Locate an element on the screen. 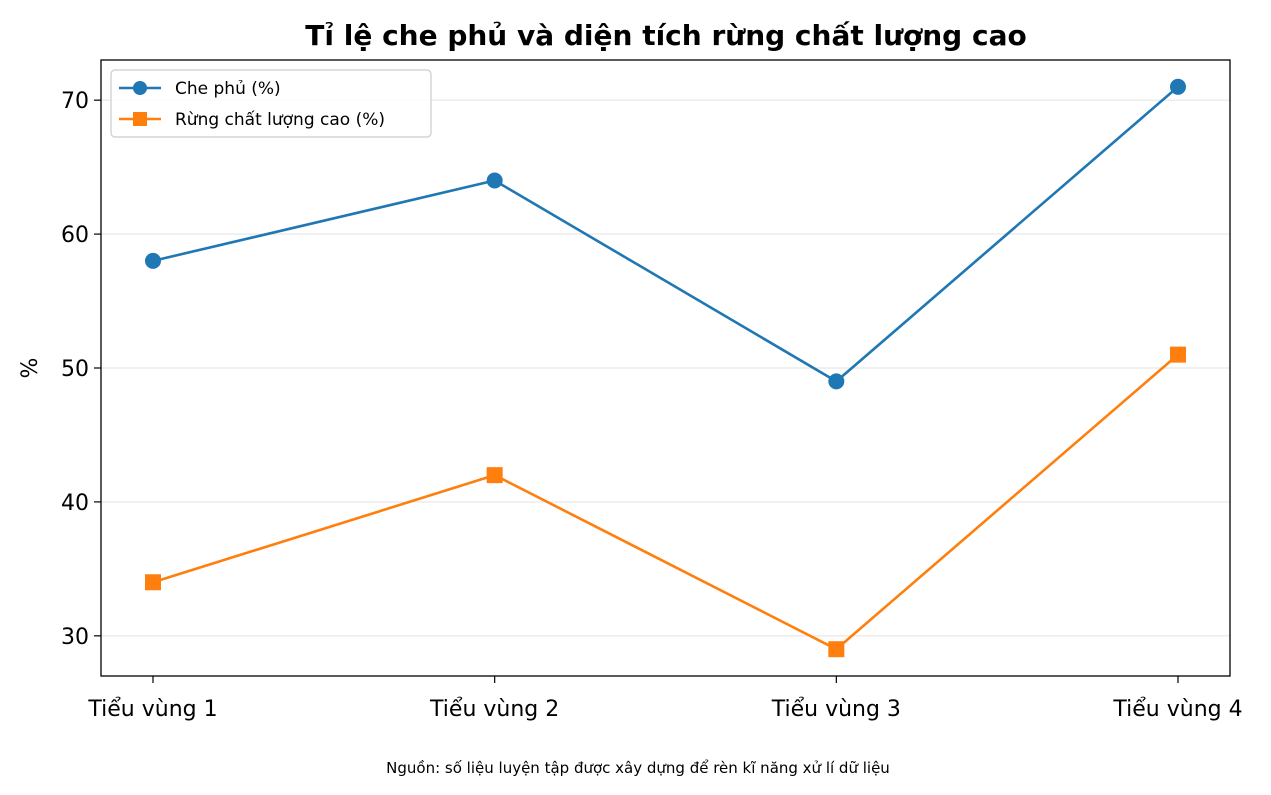 The image size is (1271, 795). legend-label: Rừng chất lượng cao (%) is located at coordinates (280, 119).